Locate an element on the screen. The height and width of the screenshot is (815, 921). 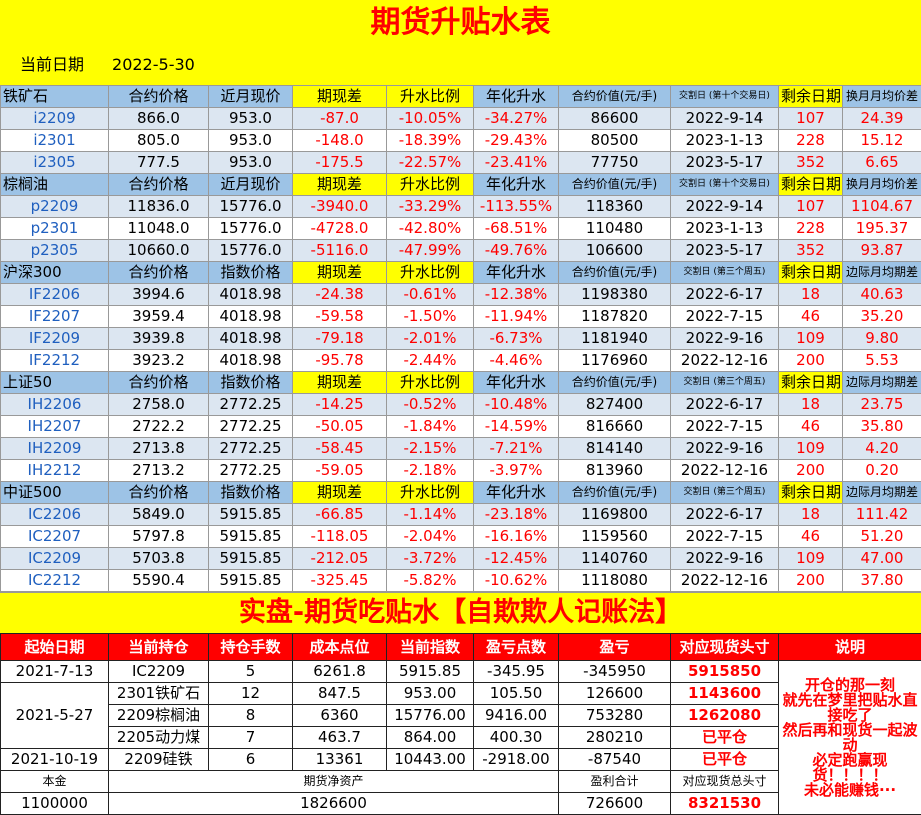
data-cell: 4018.98 is located at coordinates (250, 338).